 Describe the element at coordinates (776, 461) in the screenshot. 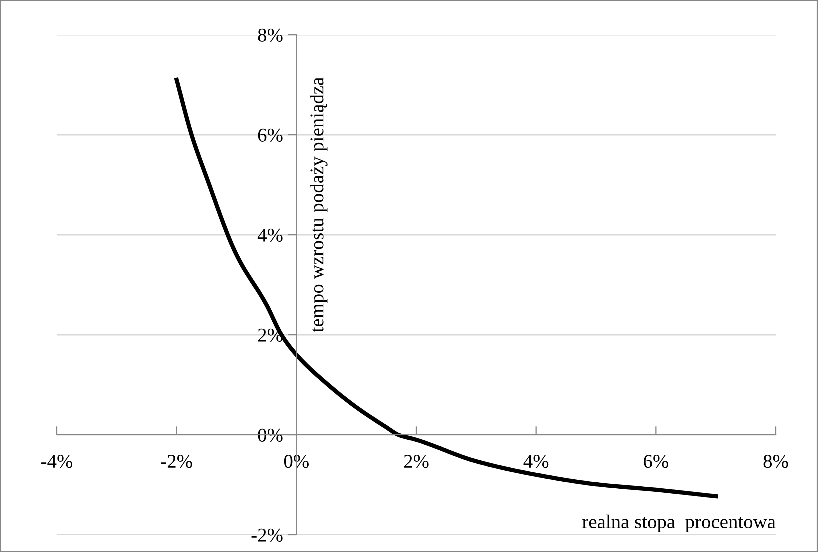

I see `x-tick-label: 8%` at that location.